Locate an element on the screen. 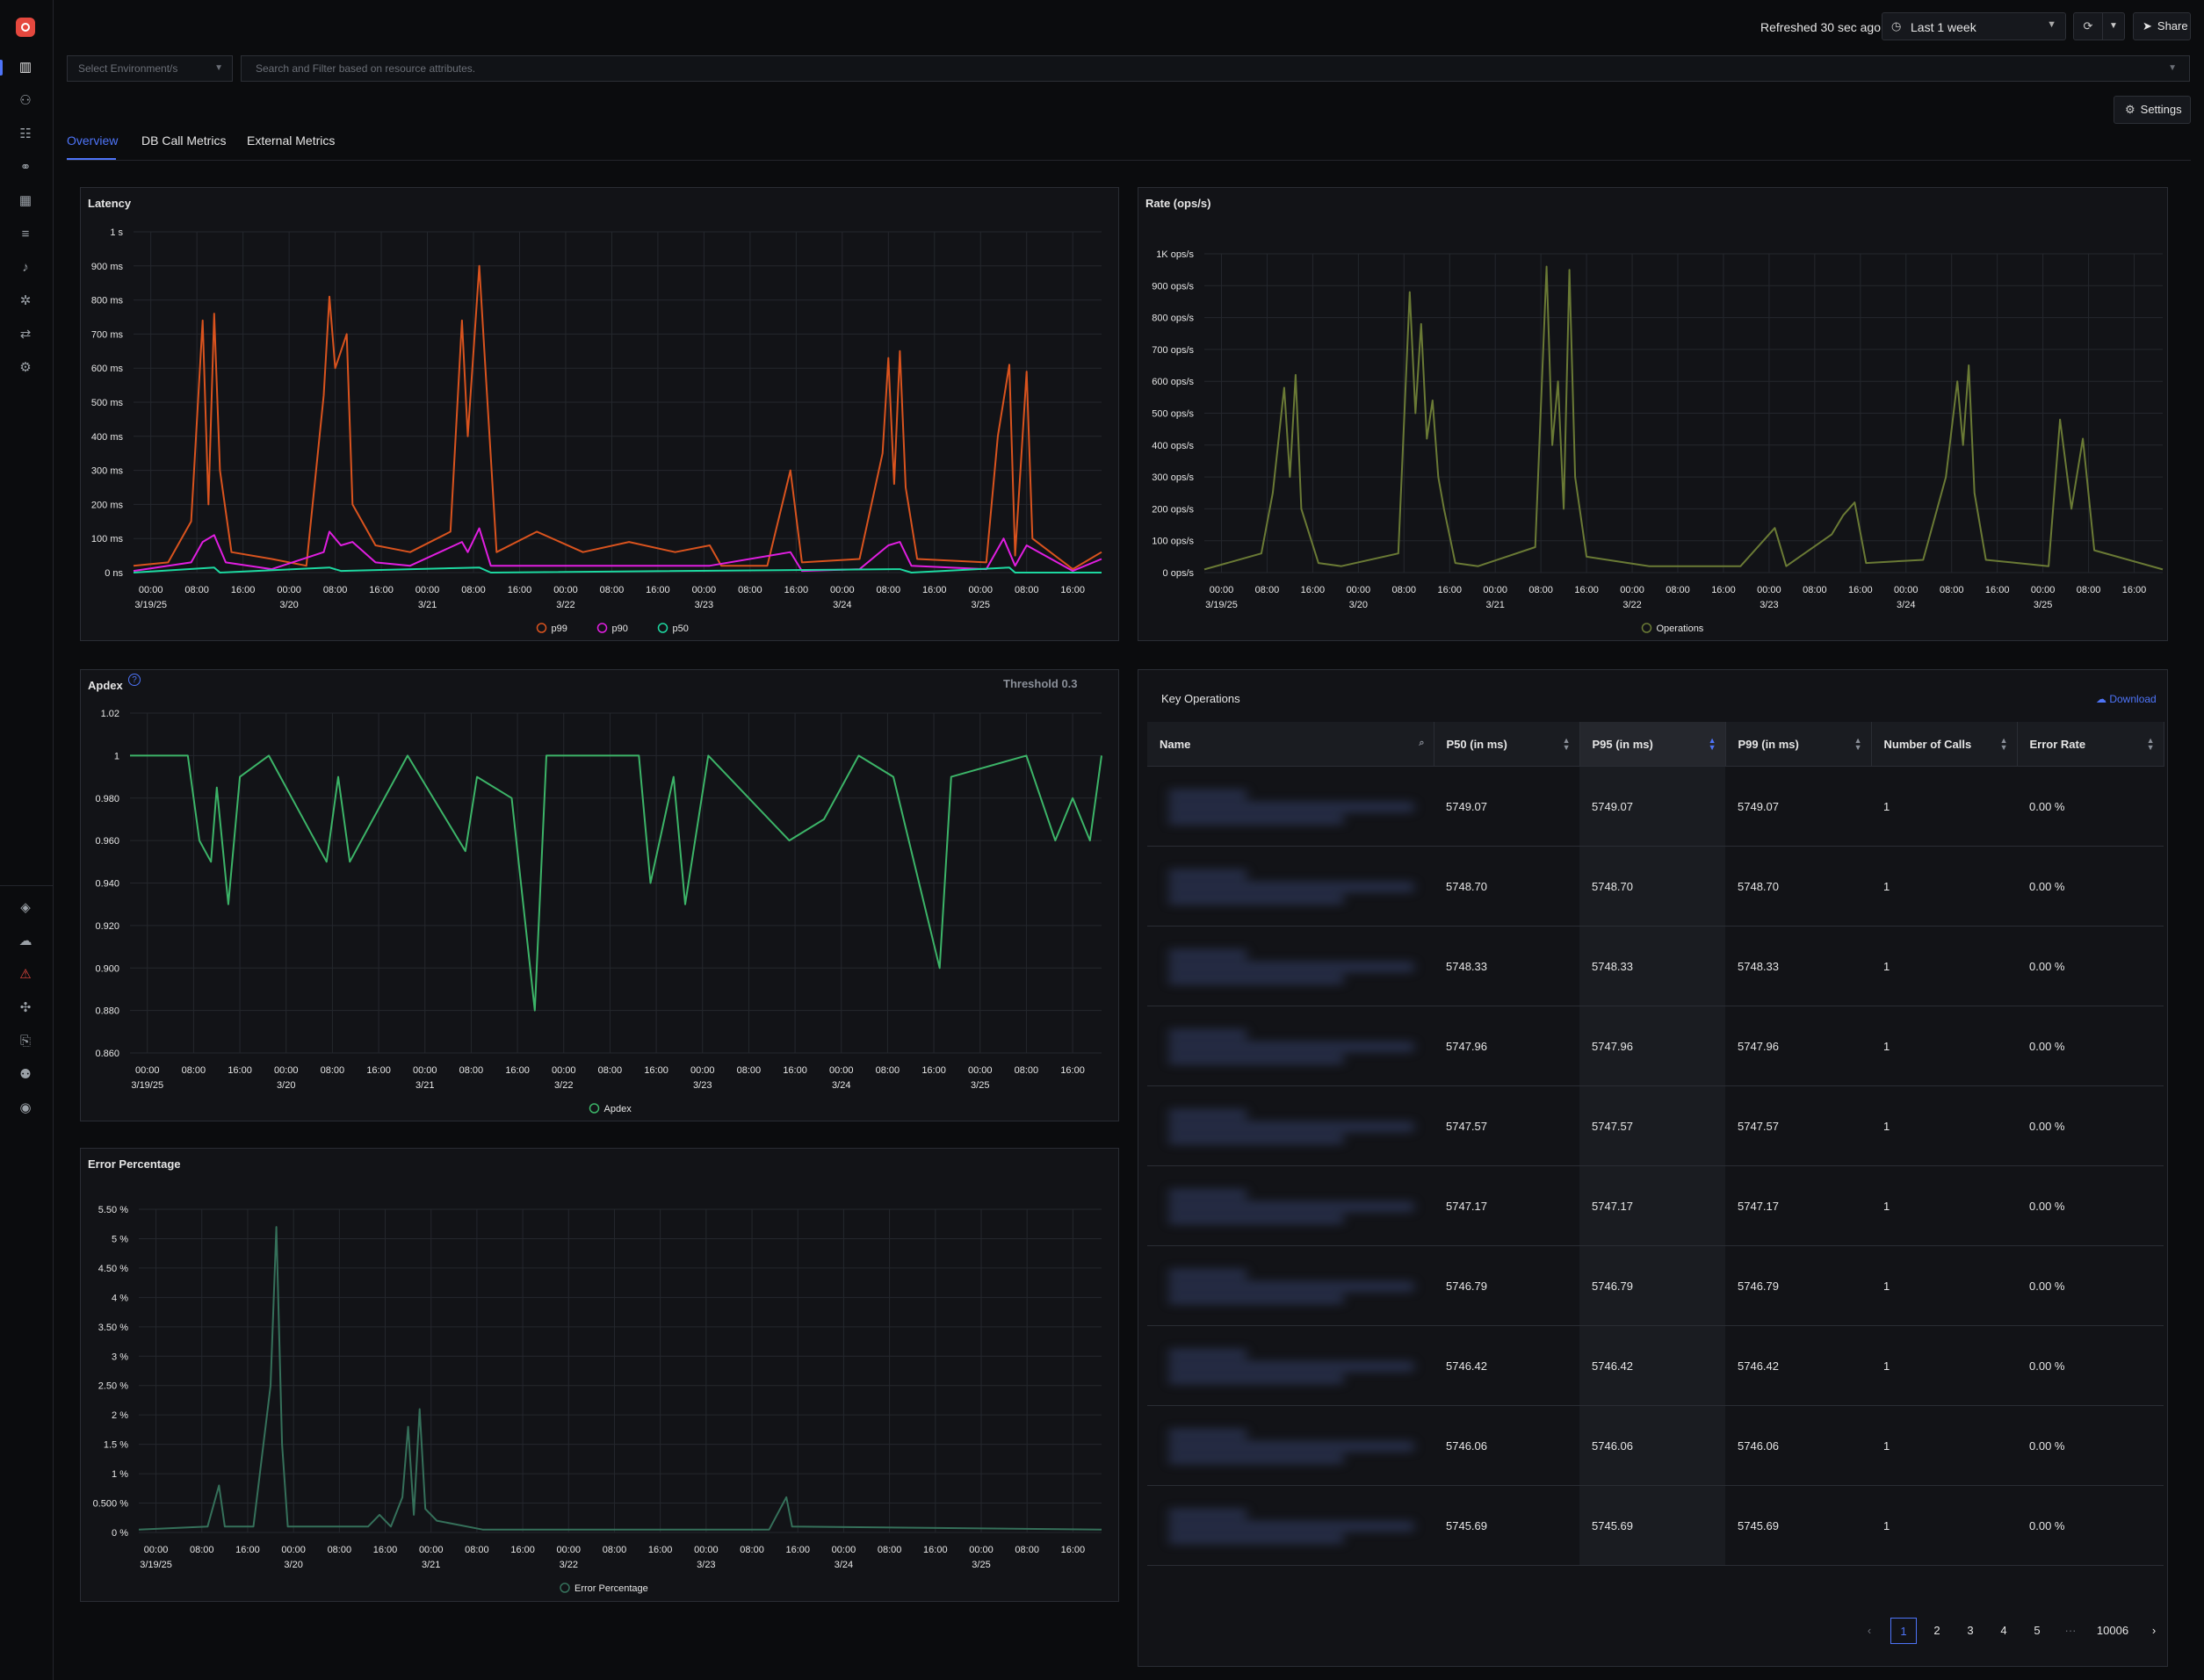 This screenshot has width=2204, height=1680. col-p50: P50 (in ms) ▲ ▼ is located at coordinates (1507, 744).